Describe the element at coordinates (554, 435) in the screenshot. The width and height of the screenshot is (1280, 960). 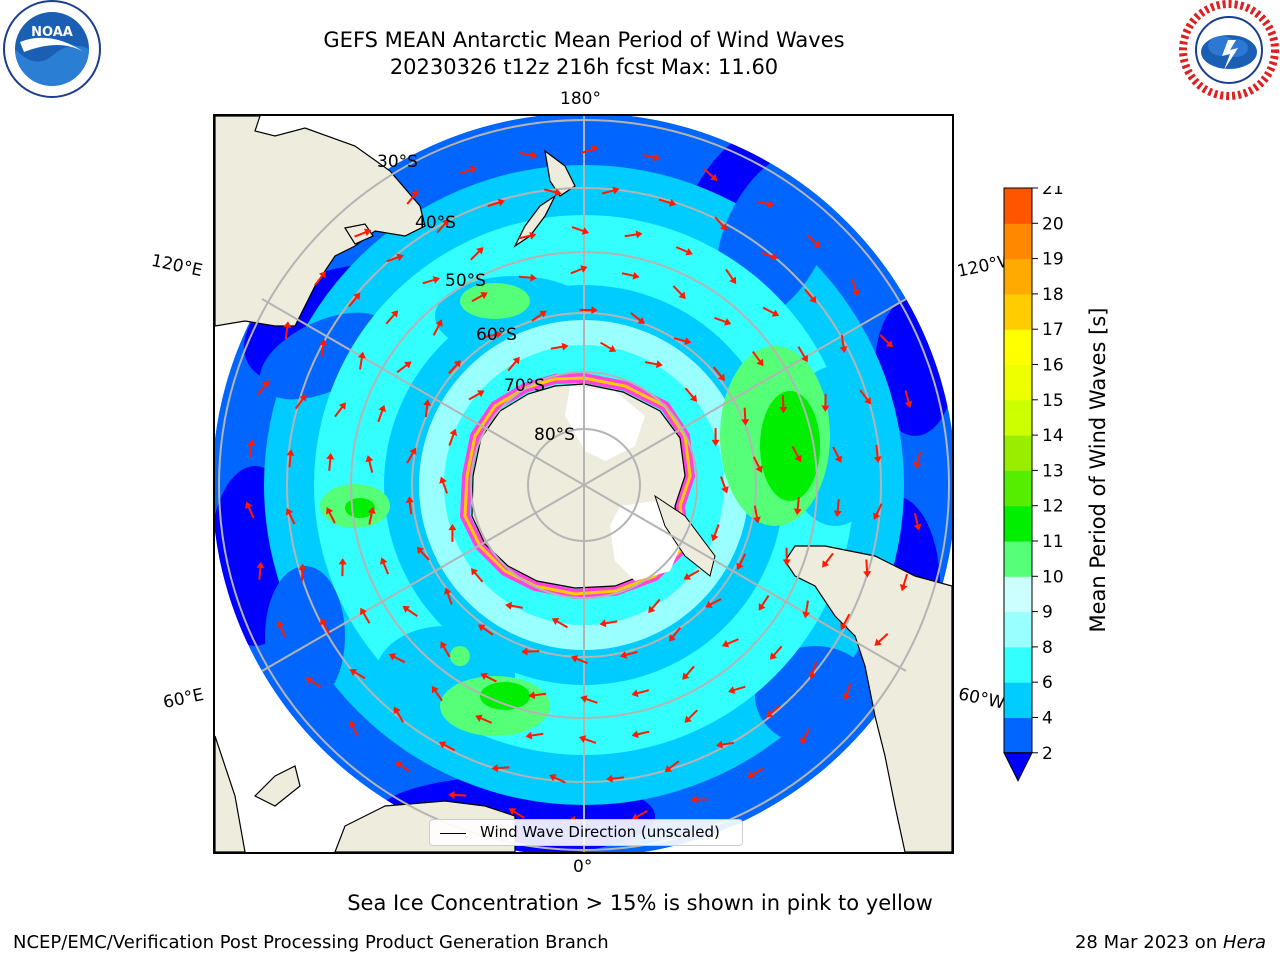
I see `lat-label-80s: 80°S` at that location.